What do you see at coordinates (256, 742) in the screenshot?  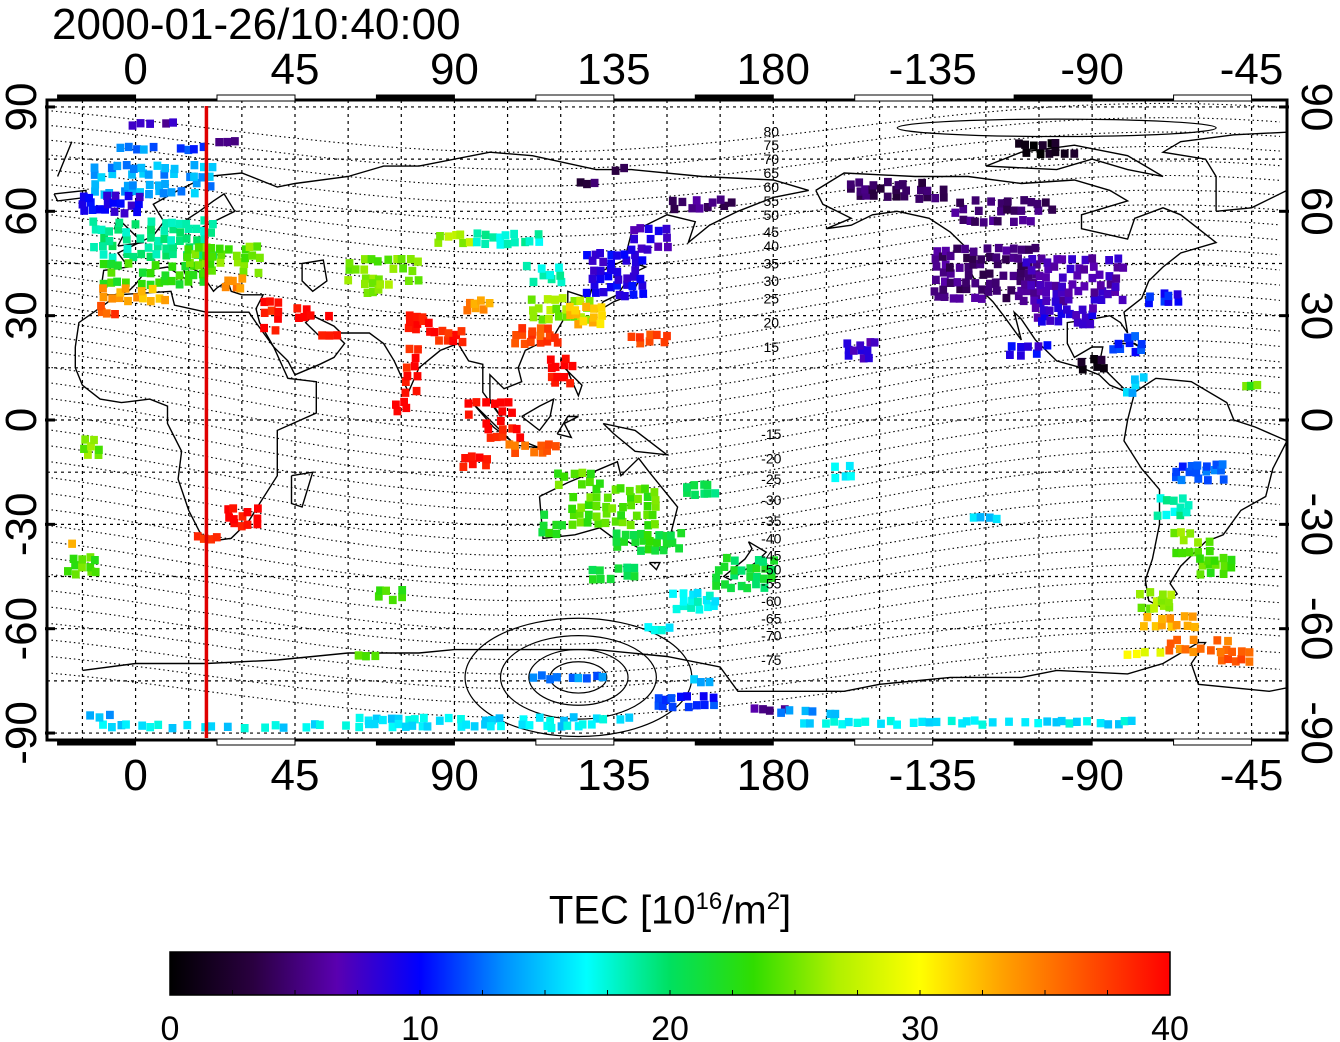 I see `x-axis-band` at bounding box center [256, 742].